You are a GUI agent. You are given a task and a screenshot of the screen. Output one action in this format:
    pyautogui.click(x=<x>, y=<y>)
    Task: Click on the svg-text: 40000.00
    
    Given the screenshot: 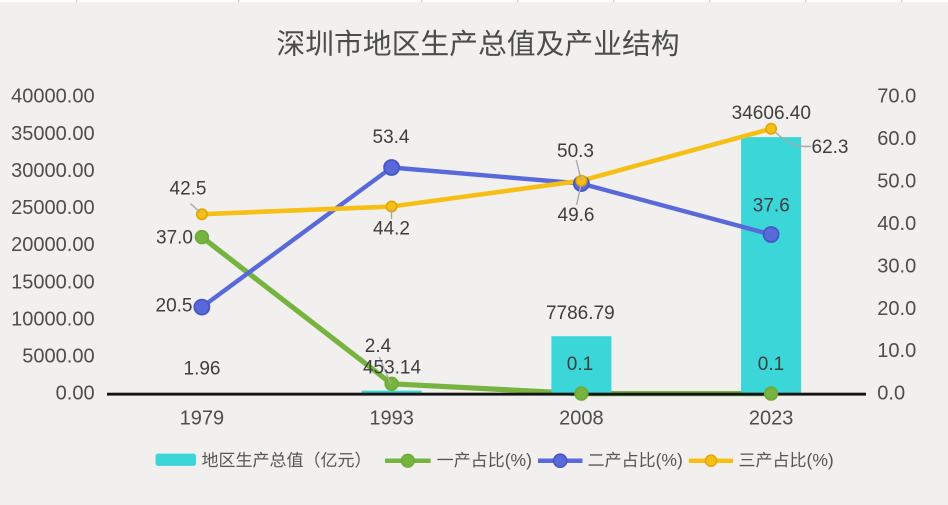 What is the action you would take?
    pyautogui.click(x=52, y=97)
    